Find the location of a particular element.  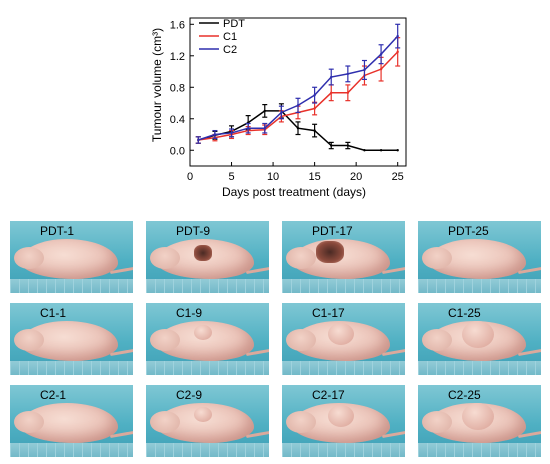

mouse-photo: PDT-1 is located at coordinates (71, 257).